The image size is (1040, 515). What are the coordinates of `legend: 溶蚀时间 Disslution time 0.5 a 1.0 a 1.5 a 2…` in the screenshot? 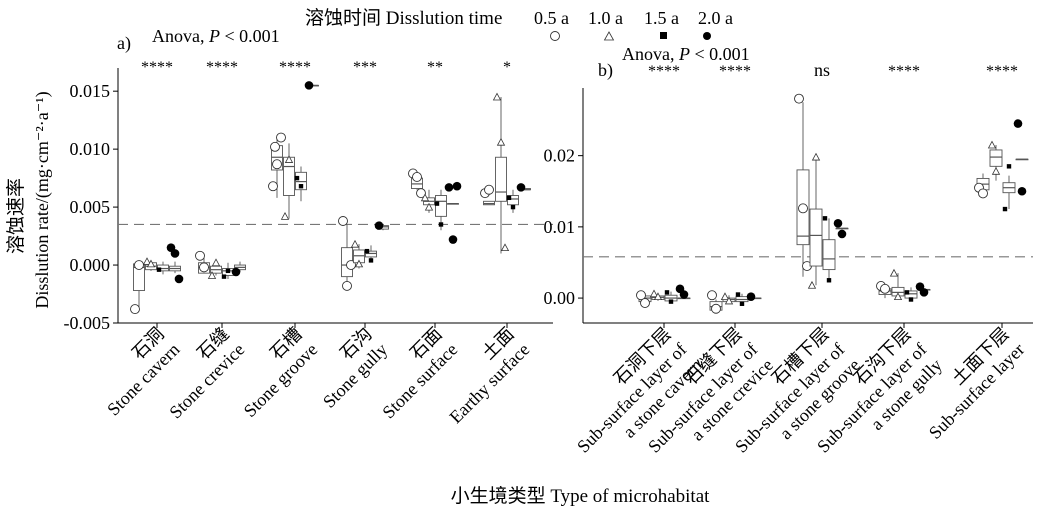 It's located at (519, 24).